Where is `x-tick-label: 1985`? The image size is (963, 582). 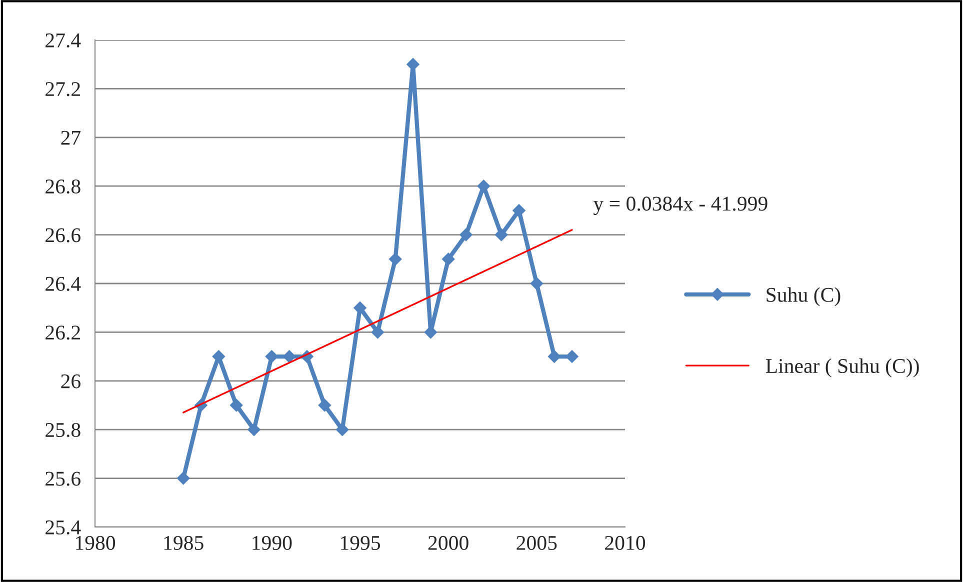
x-tick-label: 1985 is located at coordinates (184, 543).